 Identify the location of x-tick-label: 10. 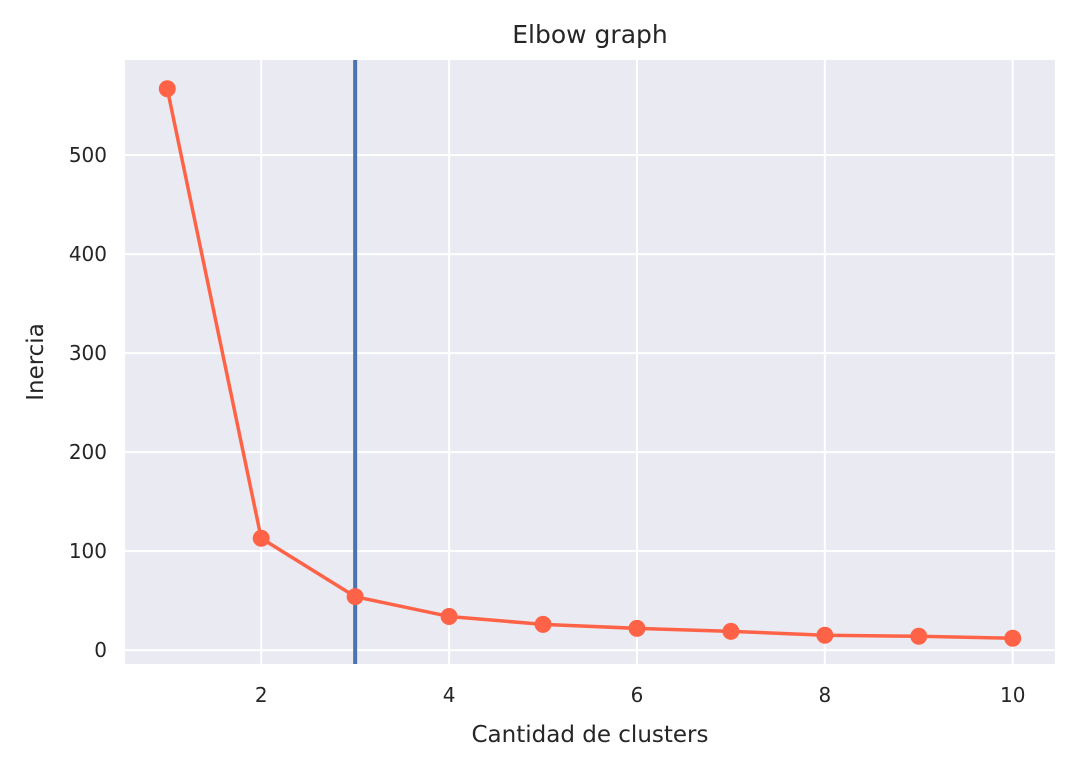
(1012, 695).